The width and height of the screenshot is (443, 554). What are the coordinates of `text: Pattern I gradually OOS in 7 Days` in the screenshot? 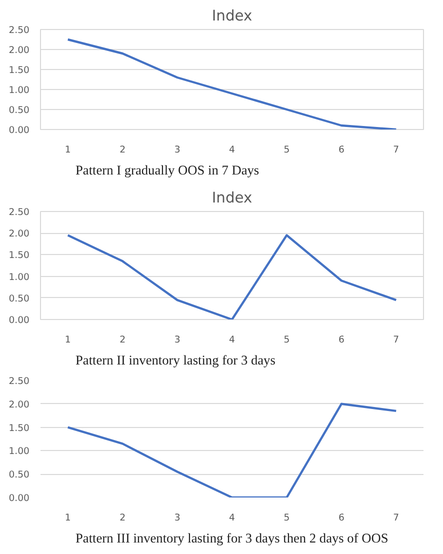 It's located at (168, 170).